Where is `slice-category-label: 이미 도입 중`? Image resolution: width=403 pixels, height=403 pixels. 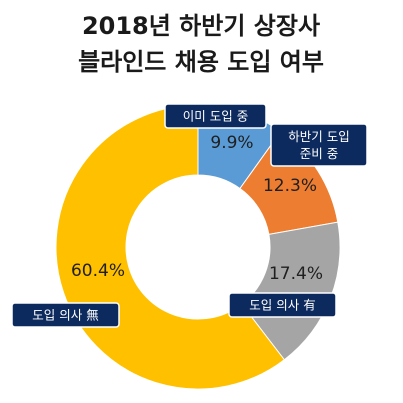
slice-category-label: 이미 도입 중 is located at coordinates (215, 116).